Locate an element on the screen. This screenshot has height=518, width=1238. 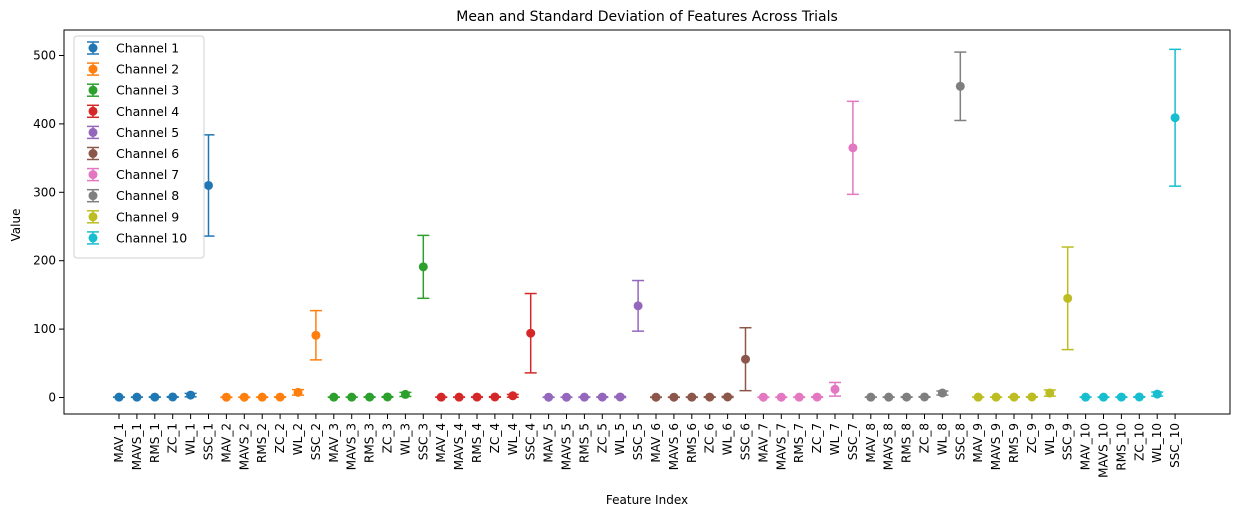
x-tick-label: ZC_9 is located at coordinates (1032, 438).